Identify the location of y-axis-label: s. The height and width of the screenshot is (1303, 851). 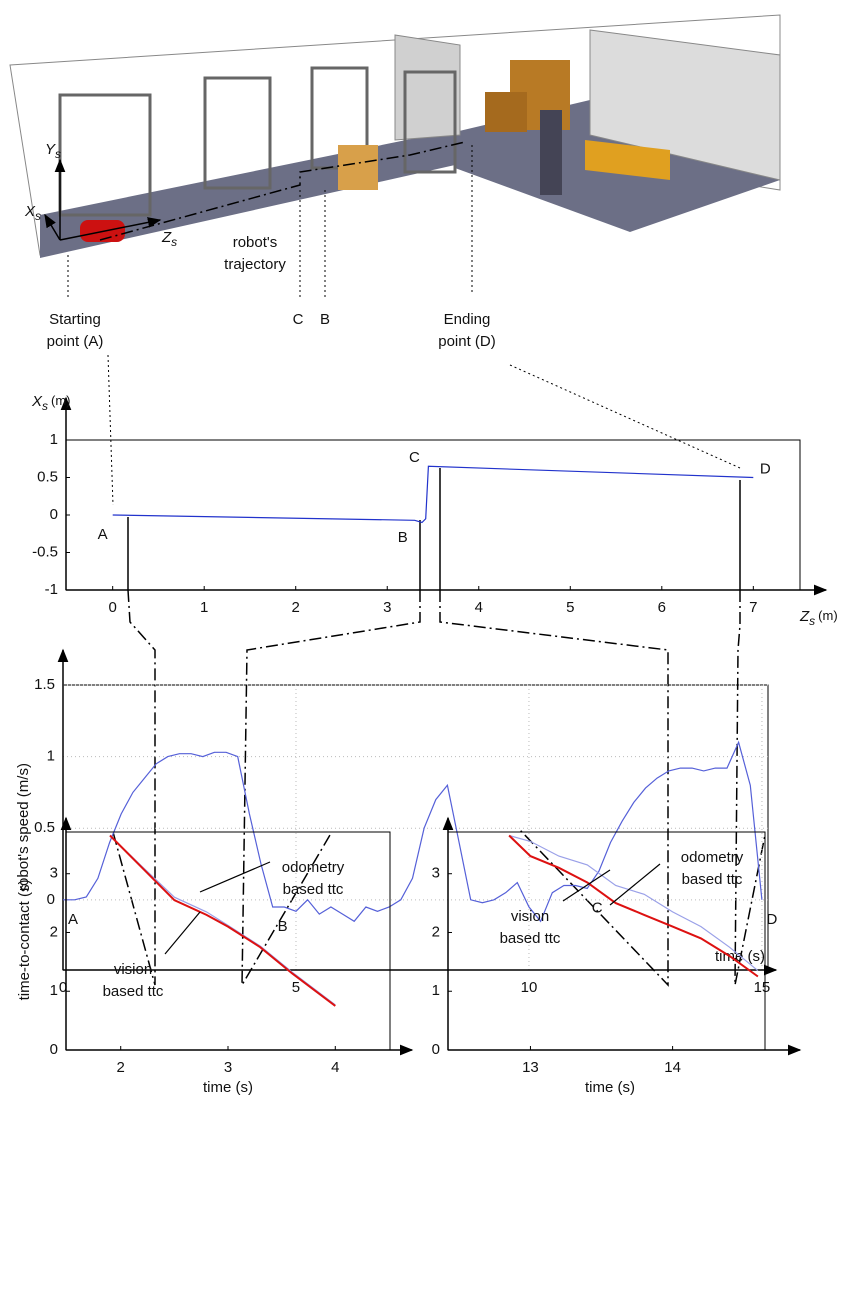
(45, 406).